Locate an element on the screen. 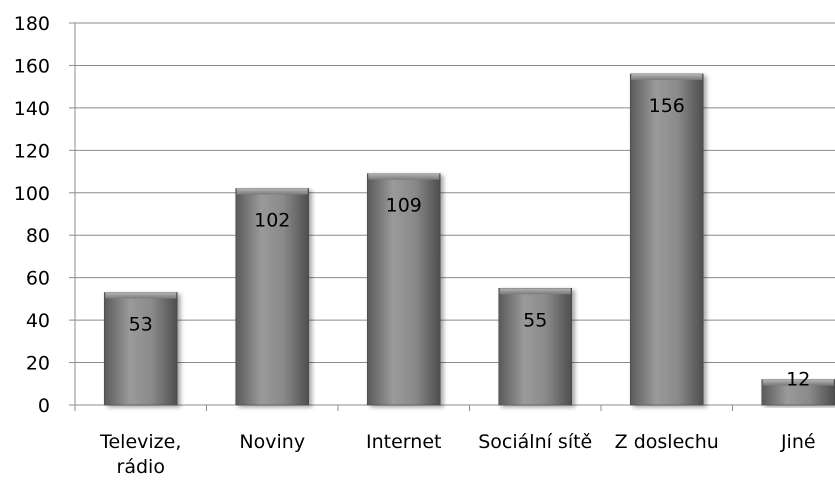  y-tick-label-180: 180 is located at coordinates (32, 24).